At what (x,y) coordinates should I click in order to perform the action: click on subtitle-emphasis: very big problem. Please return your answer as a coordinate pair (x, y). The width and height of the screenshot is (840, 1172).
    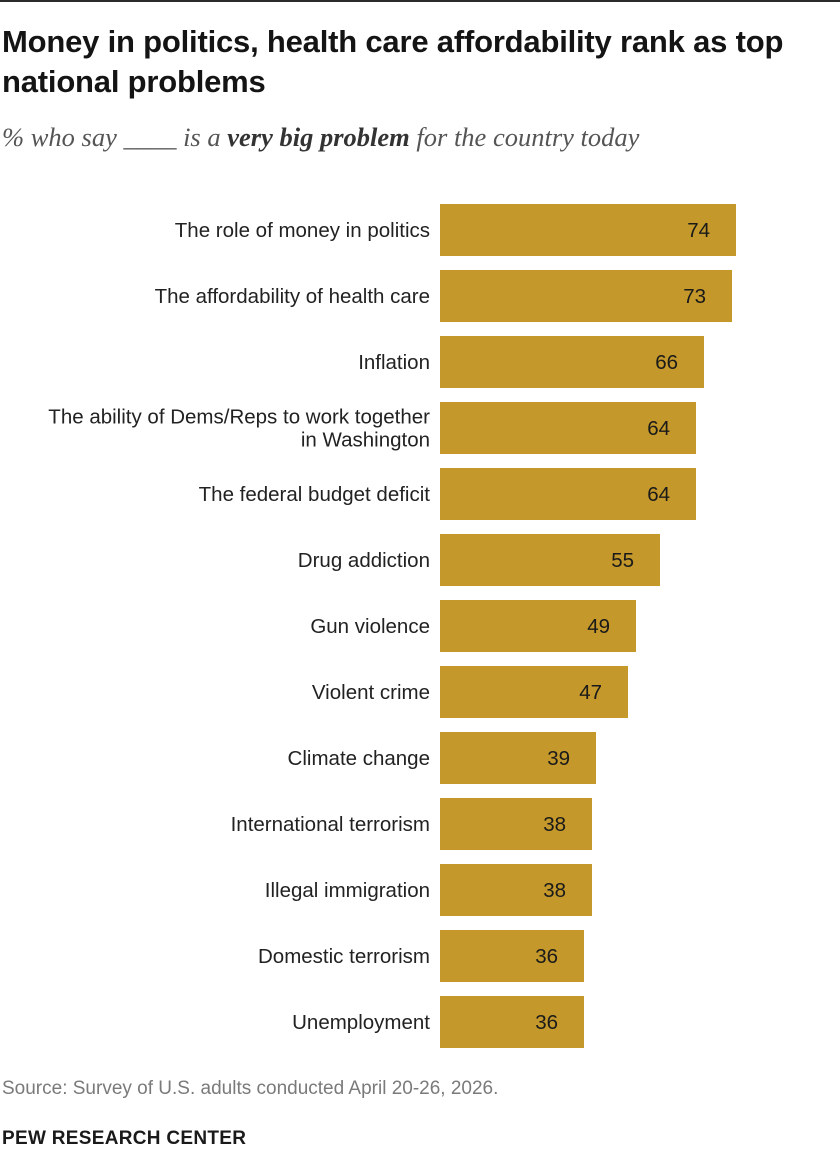
    Looking at the image, I should click on (318, 137).